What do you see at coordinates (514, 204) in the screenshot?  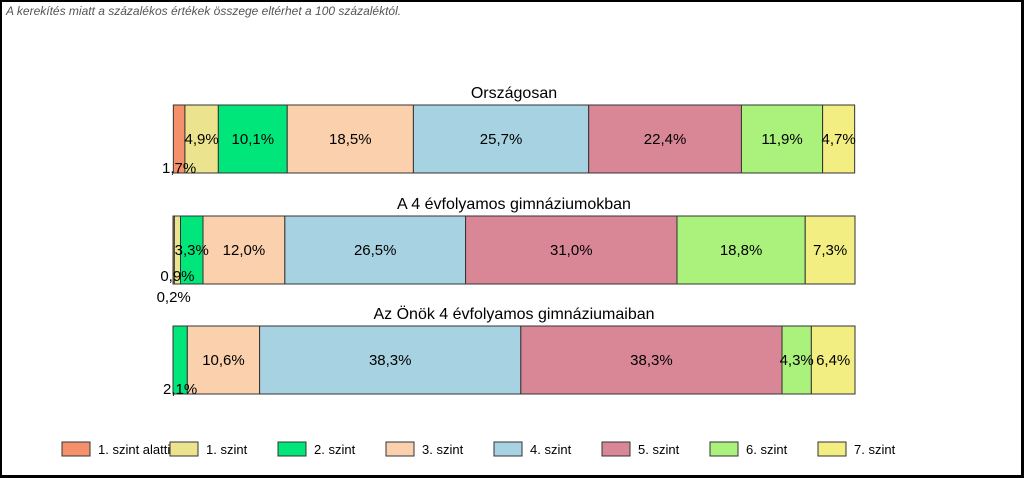 I see `bar-title: A 4 évfolyamos gimnáziumokban` at bounding box center [514, 204].